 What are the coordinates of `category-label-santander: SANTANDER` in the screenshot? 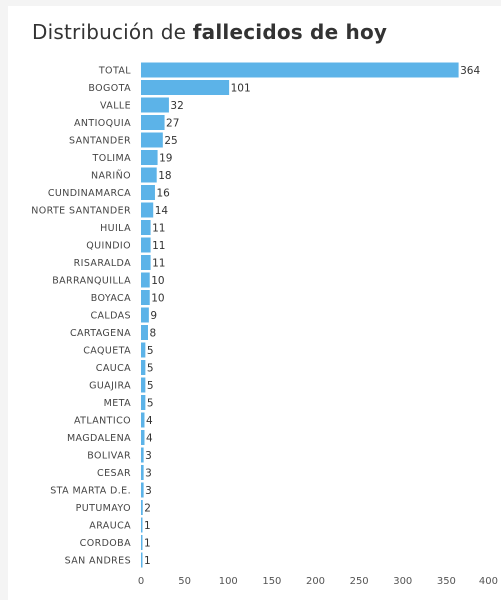 It's located at (100, 141).